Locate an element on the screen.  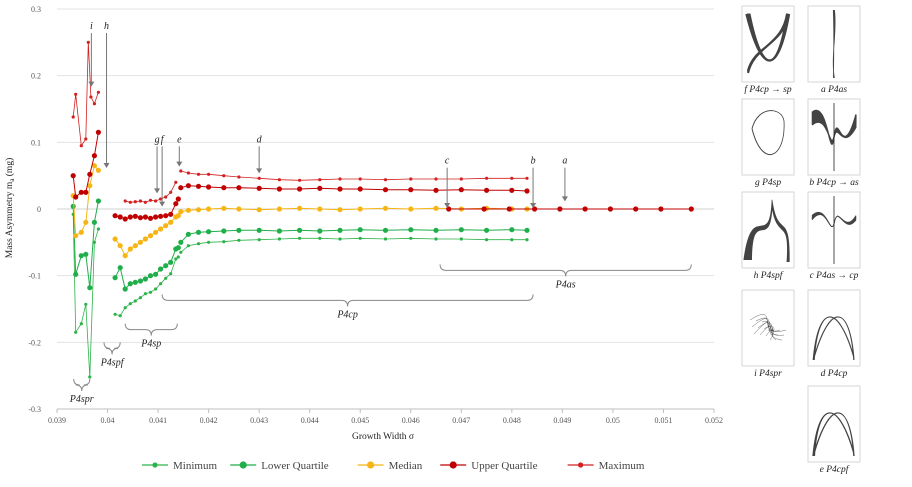
thumbnail-7: i P4spr is located at coordinates (768, 334).